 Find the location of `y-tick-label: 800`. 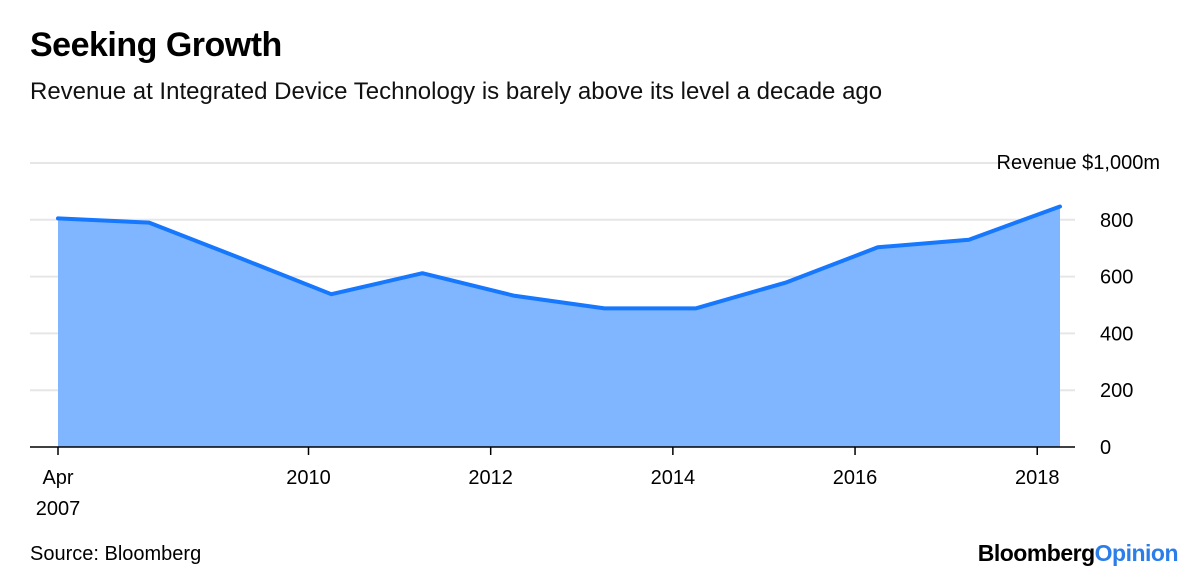

y-tick-label: 800 is located at coordinates (1116, 221).